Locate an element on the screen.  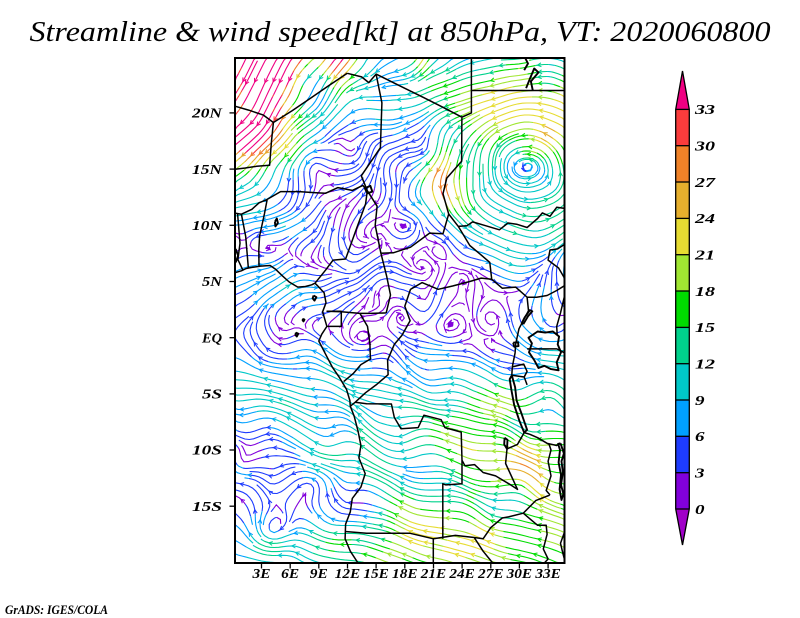
svg-text: 33 is located at coordinates (704, 110).